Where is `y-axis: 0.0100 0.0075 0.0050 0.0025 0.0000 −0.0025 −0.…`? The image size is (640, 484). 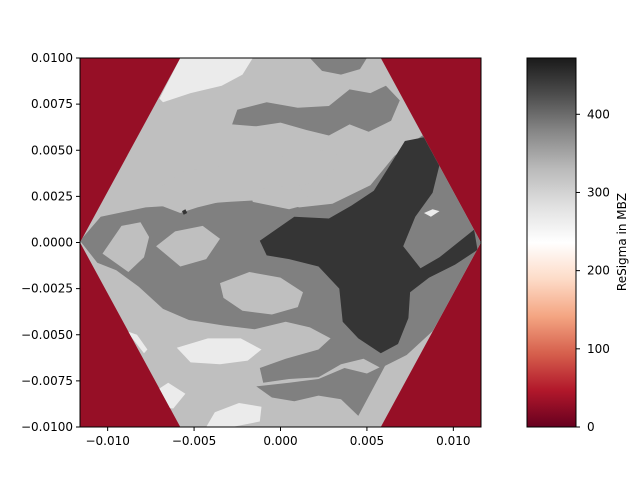
y-axis: 0.0100 0.0075 0.0050 0.0025 0.0000 −0.0025 −0.… is located at coordinates (50, 242).